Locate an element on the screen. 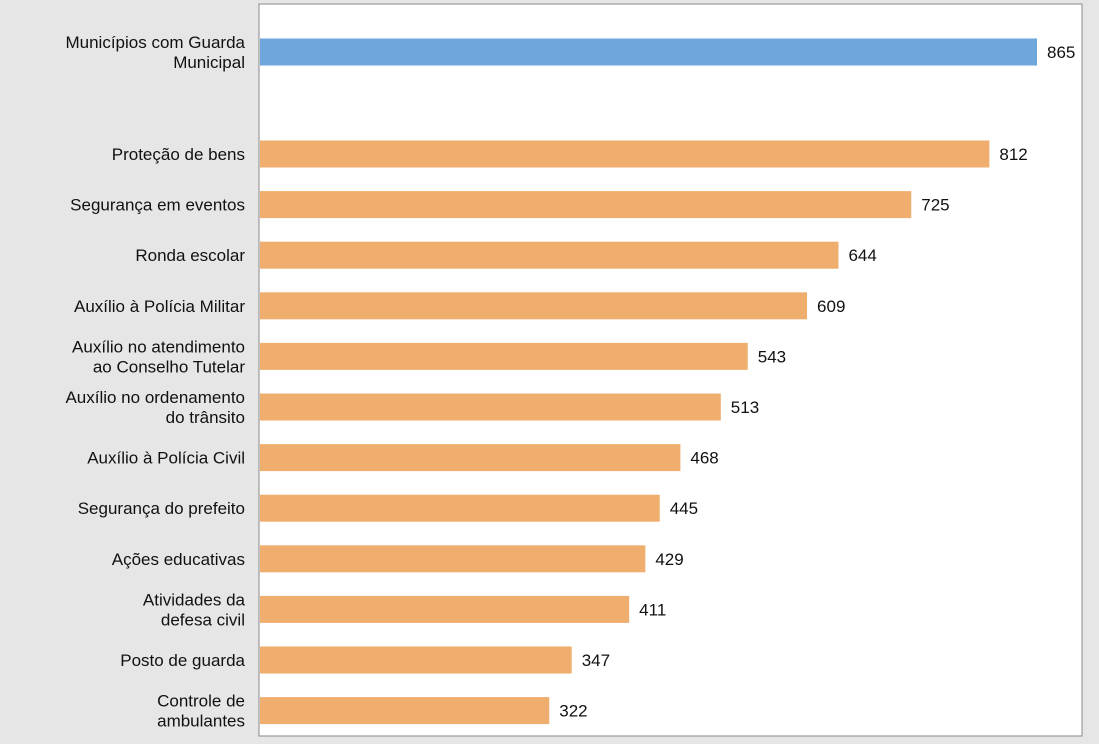 Image resolution: width=1099 pixels, height=744 pixels. category-label-5-line-1: do trânsito is located at coordinates (205, 417).